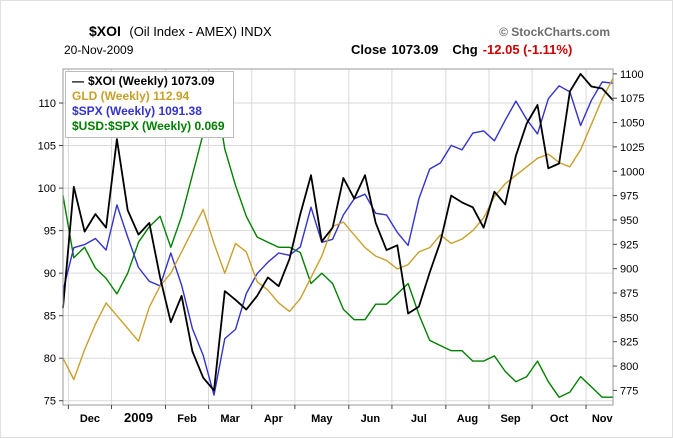 The width and height of the screenshot is (673, 438). I want to click on right-axis-label: 1025, so click(632, 148).